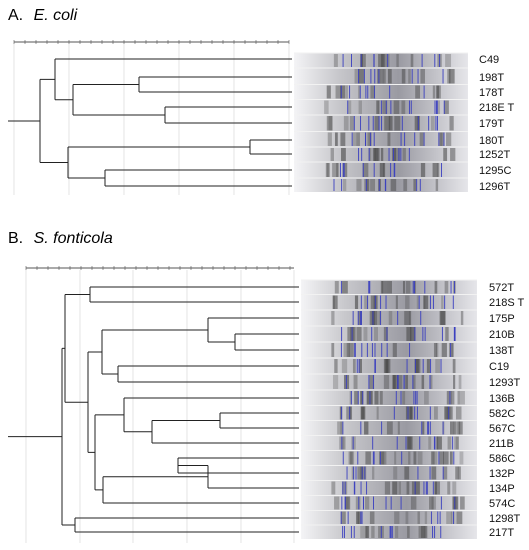  Describe the element at coordinates (73, 238) in the screenshot. I see `panel-b-organism: S. fonticola` at that location.